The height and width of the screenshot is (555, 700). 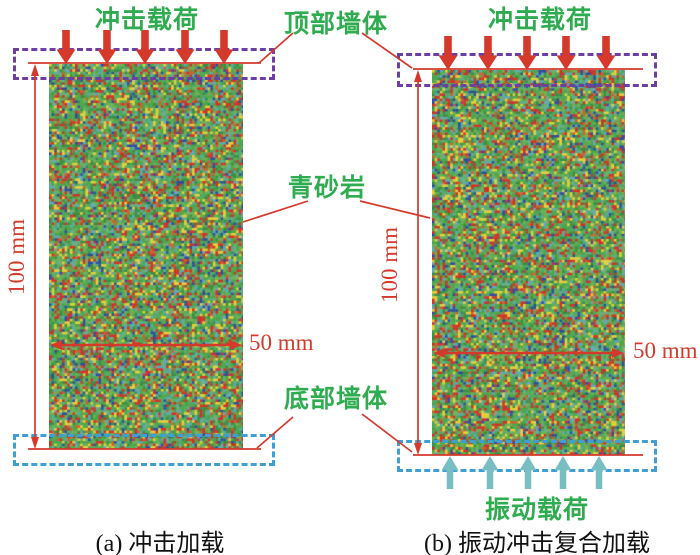 What do you see at coordinates (147, 19) in the screenshot?
I see `impact-load-label-a: 冲击载荷` at bounding box center [147, 19].